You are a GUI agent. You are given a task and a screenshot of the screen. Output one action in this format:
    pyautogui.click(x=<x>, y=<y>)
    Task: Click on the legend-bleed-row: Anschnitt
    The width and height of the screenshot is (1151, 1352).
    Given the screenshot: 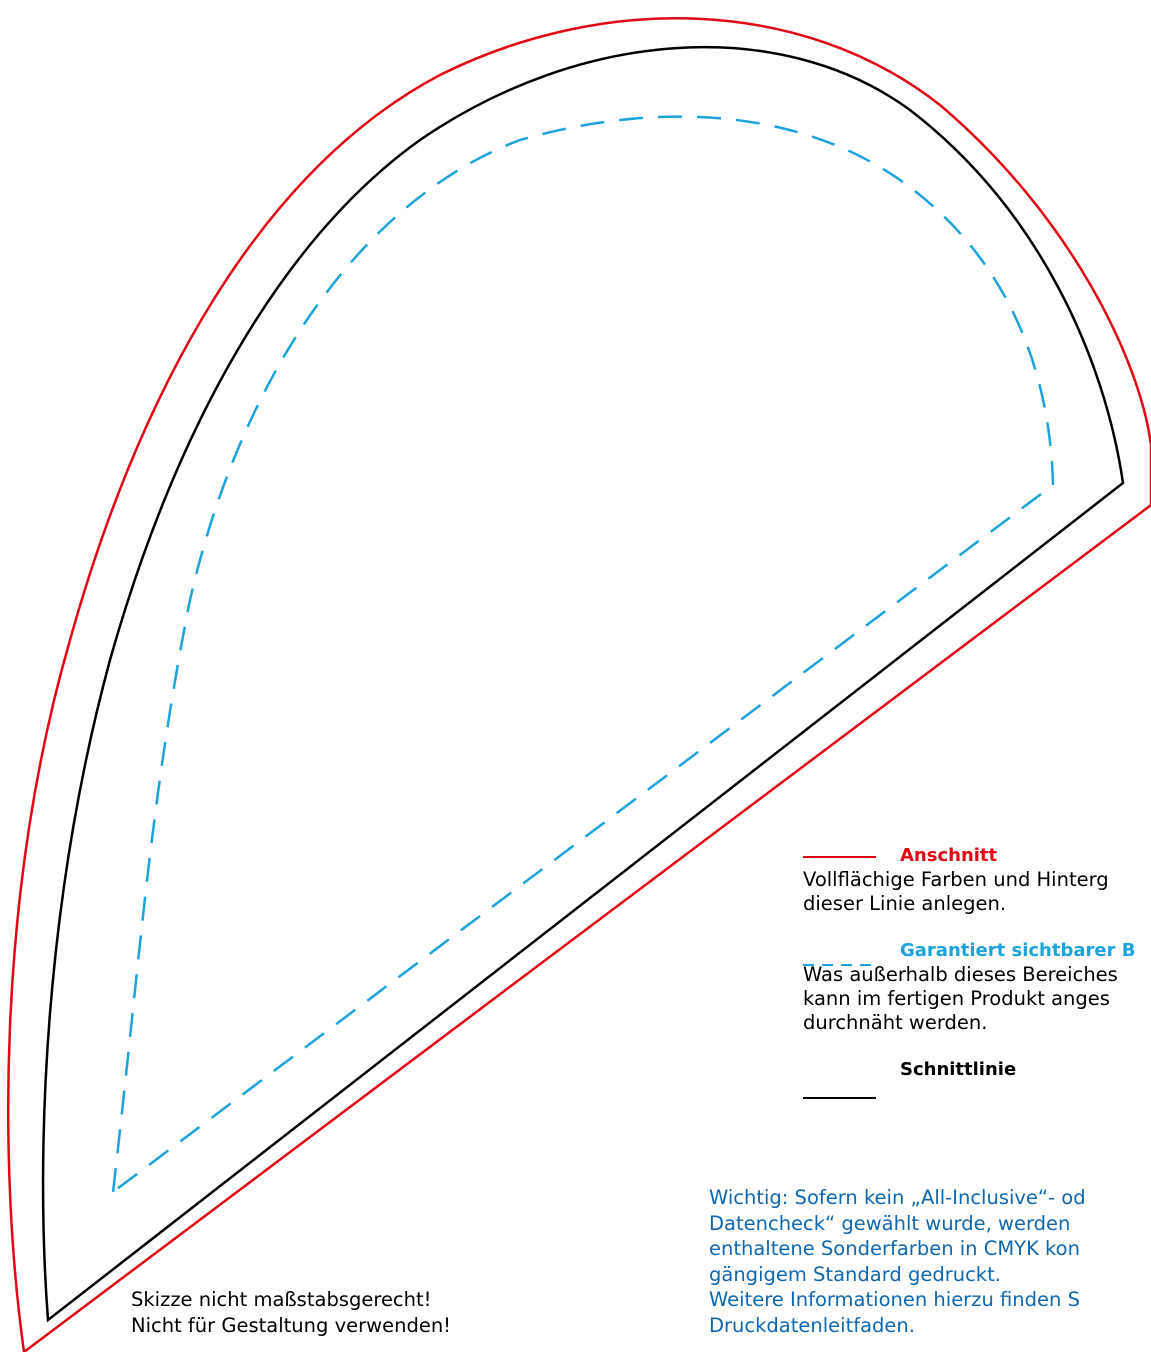 What is the action you would take?
    pyautogui.click(x=977, y=856)
    